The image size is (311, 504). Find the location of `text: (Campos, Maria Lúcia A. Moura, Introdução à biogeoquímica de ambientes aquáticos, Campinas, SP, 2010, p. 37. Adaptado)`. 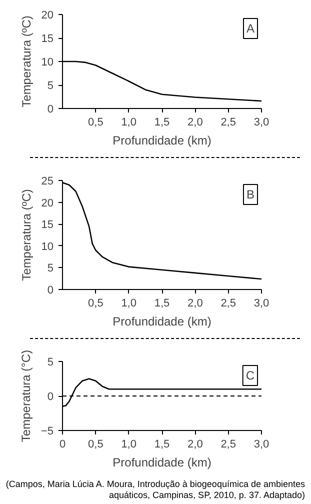

text: (Campos, Maria Lúcia A. Moura, Introdução à biogeoquímica de ambientes aquáticos, Campinas, SP, 2010, p. 37. Adaptado) is located at coordinates (155, 490).